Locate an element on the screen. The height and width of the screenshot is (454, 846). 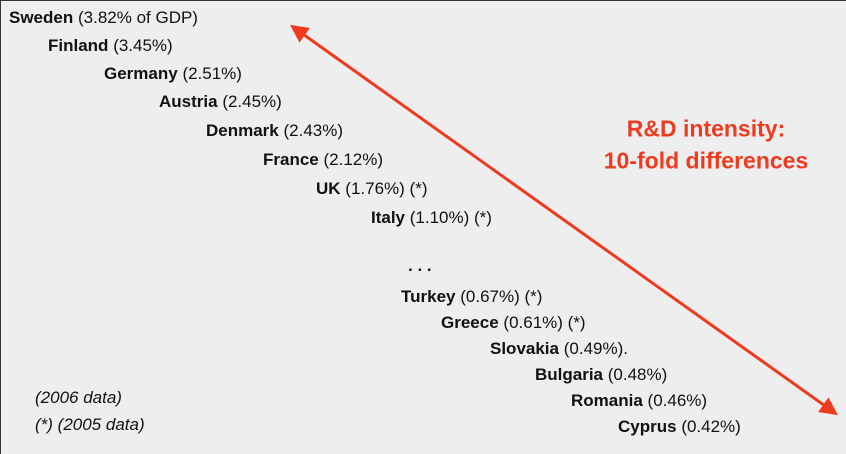
country-name: Finland is located at coordinates (78, 45).